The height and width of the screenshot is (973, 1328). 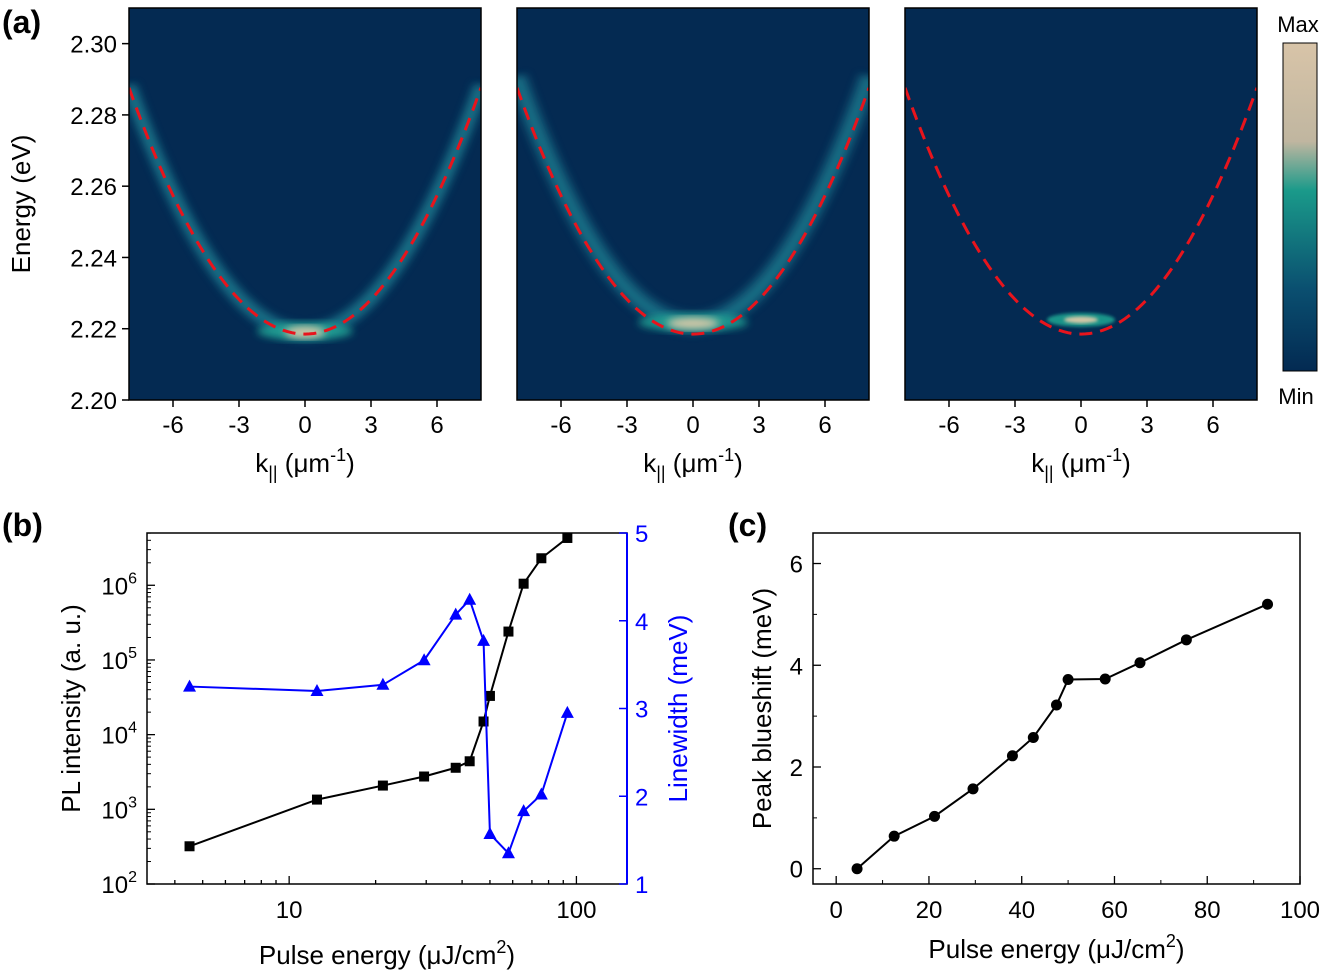 What do you see at coordinates (678, 709) in the screenshot?
I see `y-right-axis-label: Linewidth (meV)` at bounding box center [678, 709].